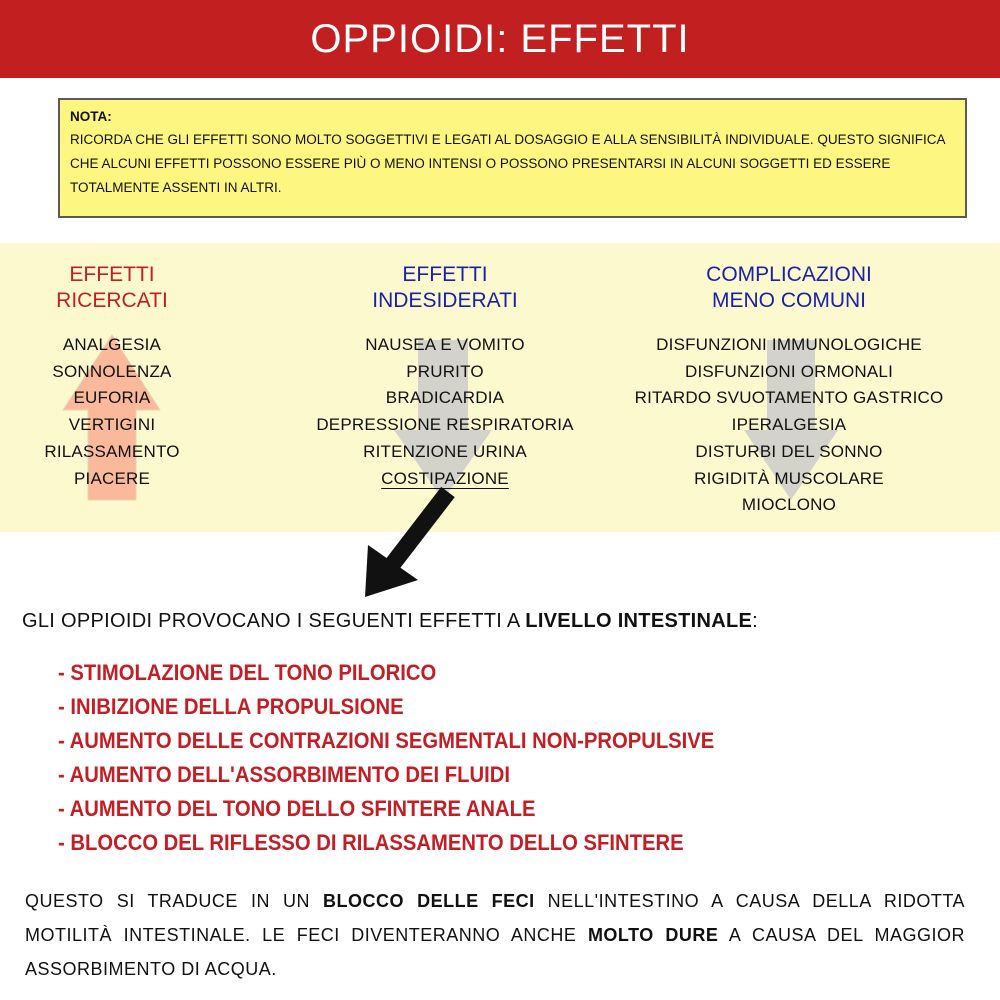 The image size is (1000, 1000). I want to click on list-item: - INIBIZIONE DELLA PROPULSIONE, so click(231, 706).